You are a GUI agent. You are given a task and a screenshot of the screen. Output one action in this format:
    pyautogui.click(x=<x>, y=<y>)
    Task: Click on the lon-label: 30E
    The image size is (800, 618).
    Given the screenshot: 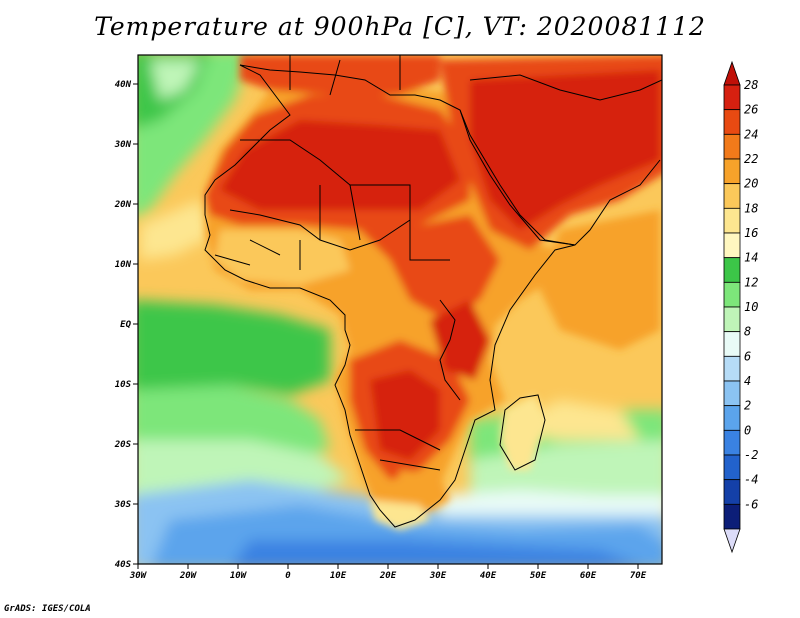 What is the action you would take?
    pyautogui.click(x=438, y=576)
    